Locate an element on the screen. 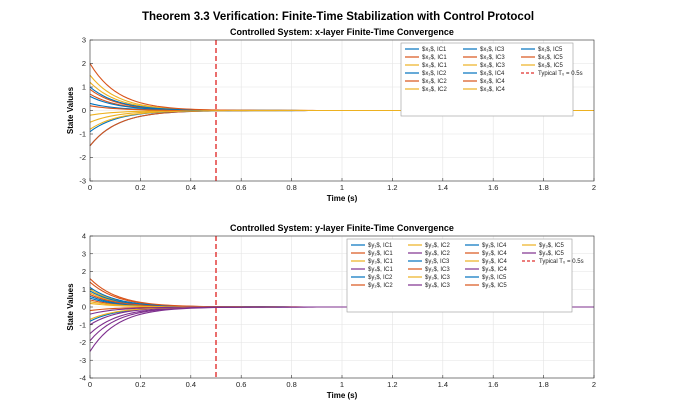  legend-label: $y₄$, IC4 is located at coordinates (494, 270).